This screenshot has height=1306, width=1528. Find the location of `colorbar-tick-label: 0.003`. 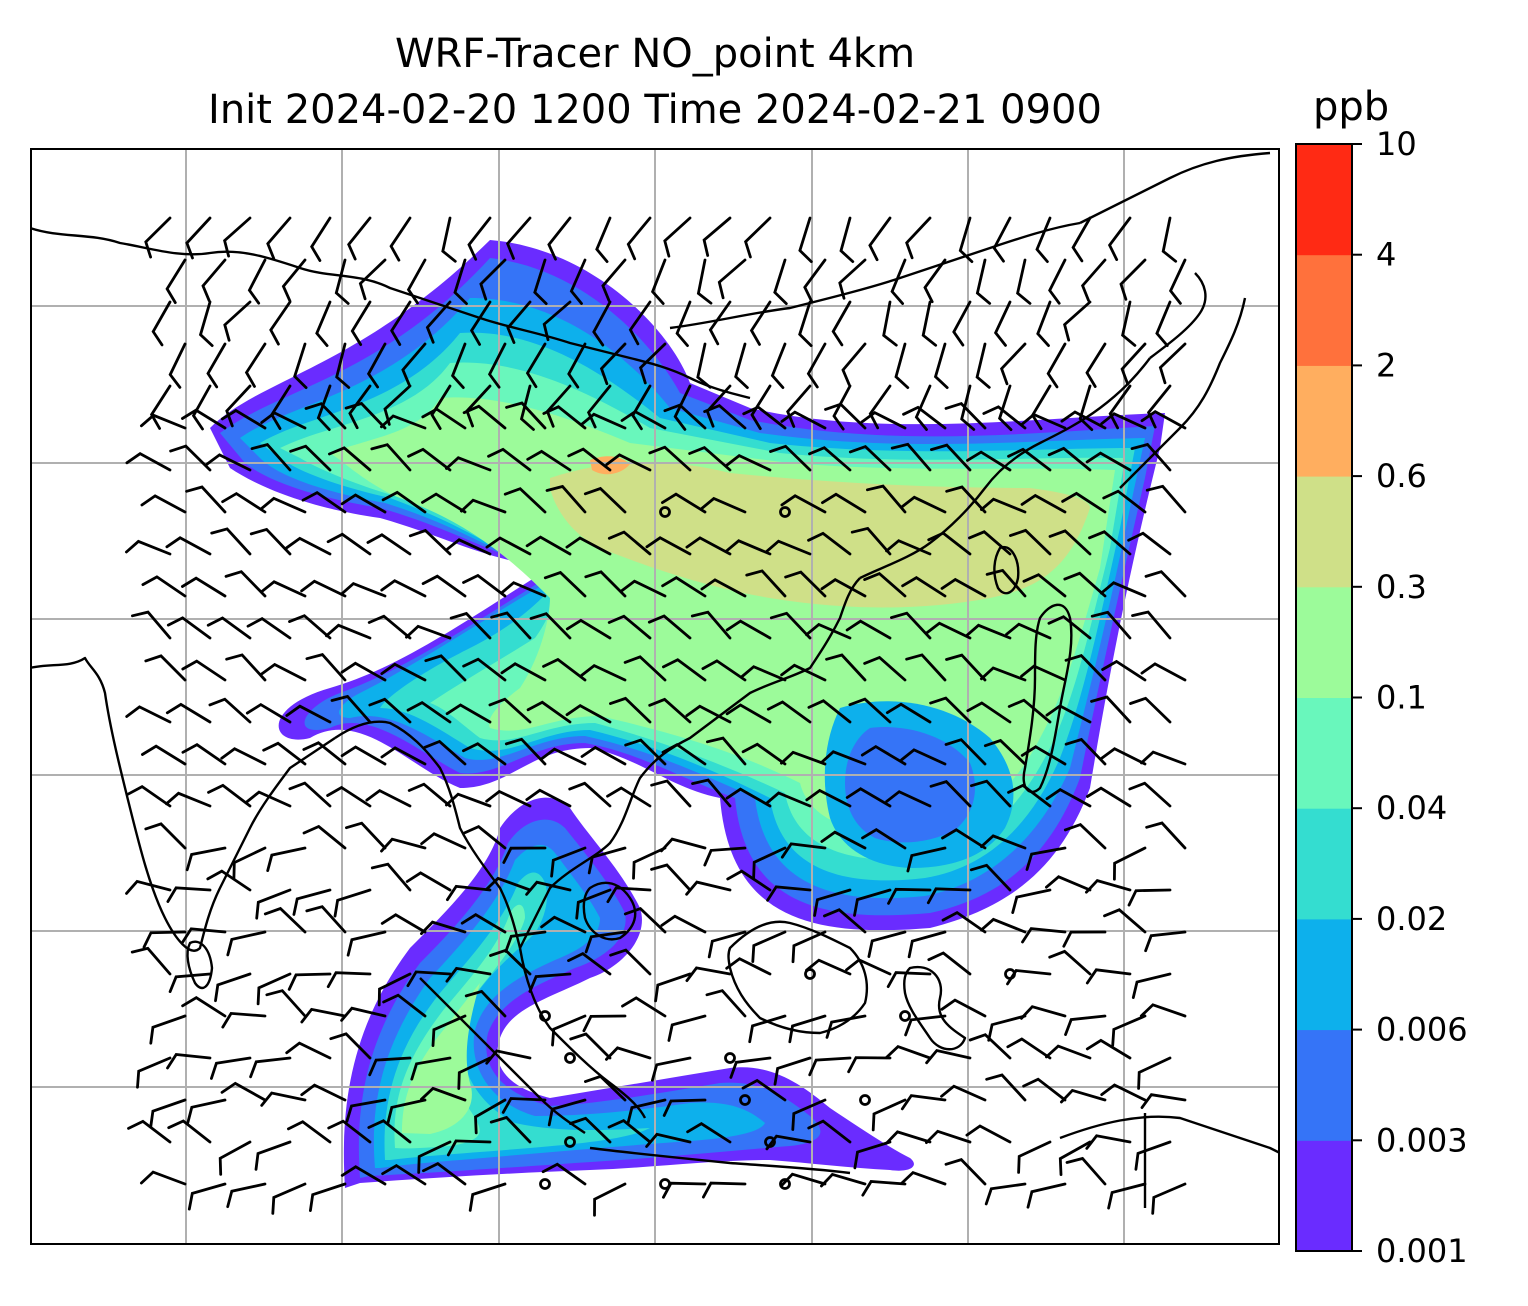

colorbar-tick-label: 0.003 is located at coordinates (1422, 1140).